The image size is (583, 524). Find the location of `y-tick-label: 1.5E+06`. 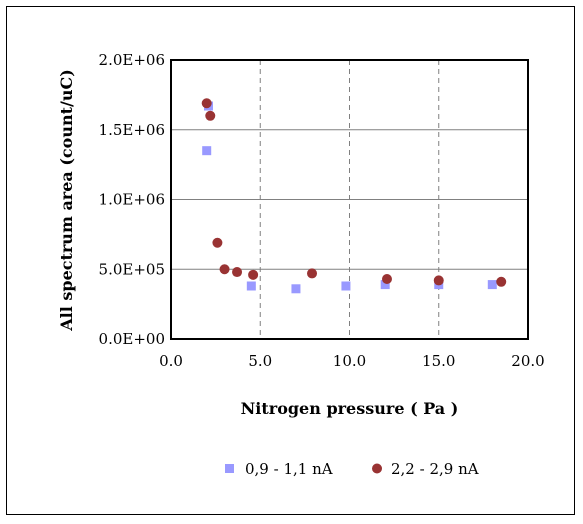

y-tick-label: 1.5E+06 is located at coordinates (132, 130).